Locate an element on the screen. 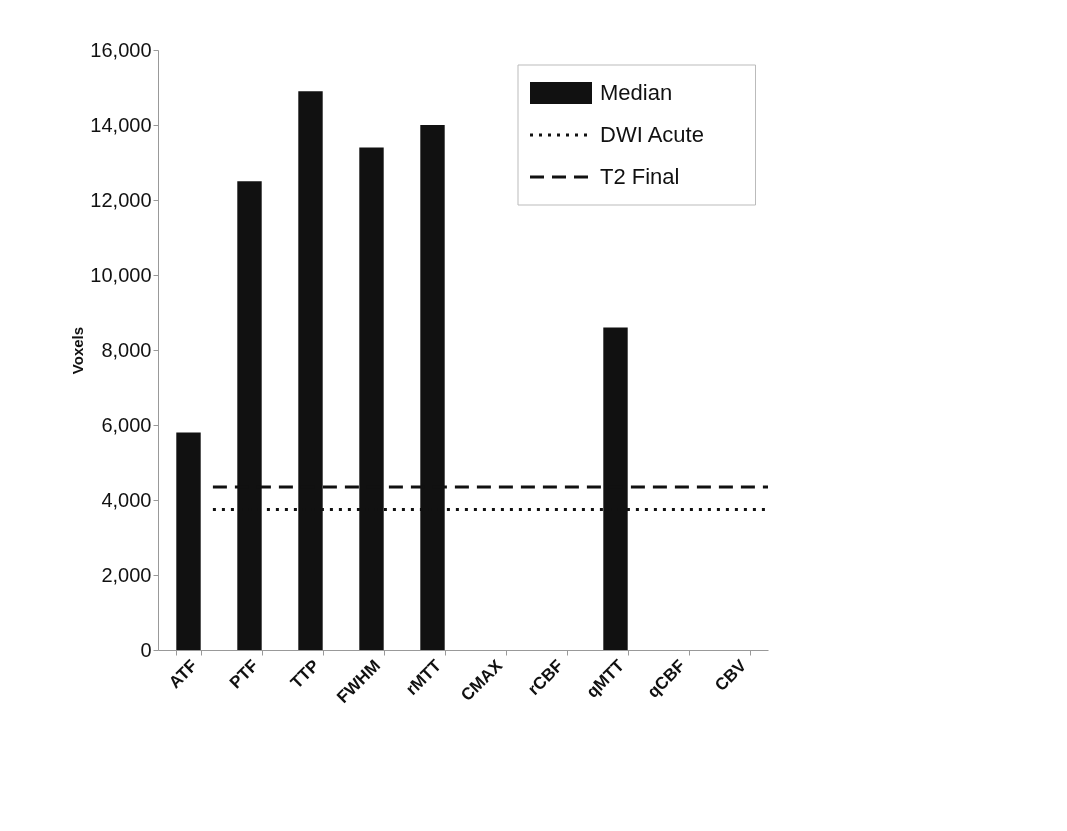  y-tick-label: 2,000 is located at coordinates (126, 574).